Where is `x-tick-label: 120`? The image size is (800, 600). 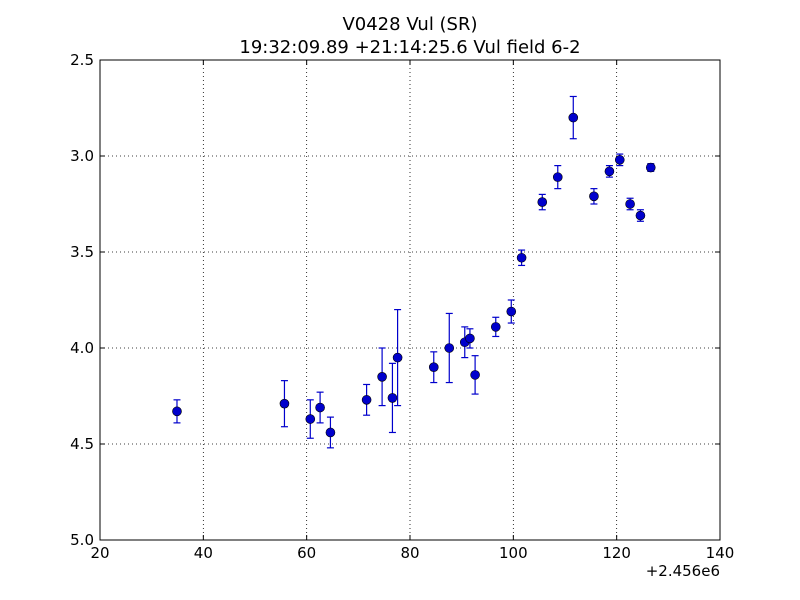
x-tick-label: 120 is located at coordinates (616, 553).